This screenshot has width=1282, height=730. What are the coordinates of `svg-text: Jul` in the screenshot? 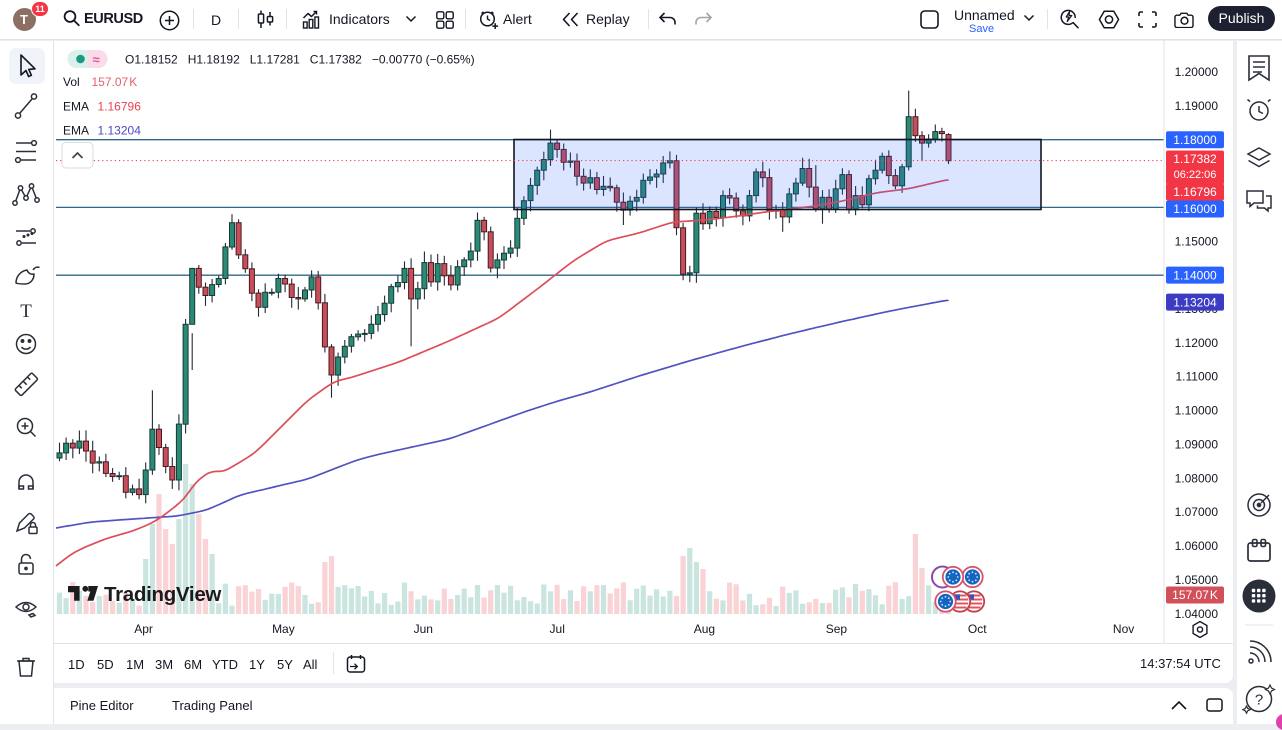 It's located at (557, 629).